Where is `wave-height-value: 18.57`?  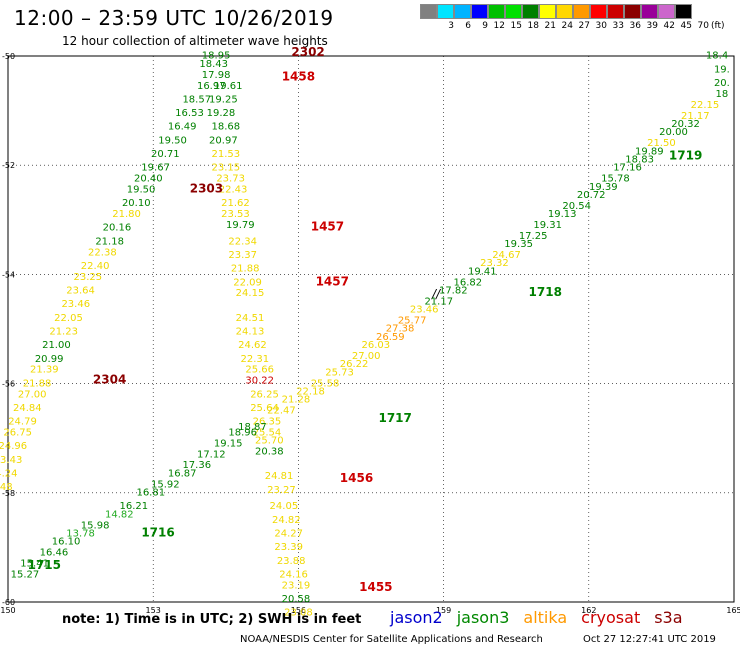 wave-height-value: 18.57 is located at coordinates (196, 99).